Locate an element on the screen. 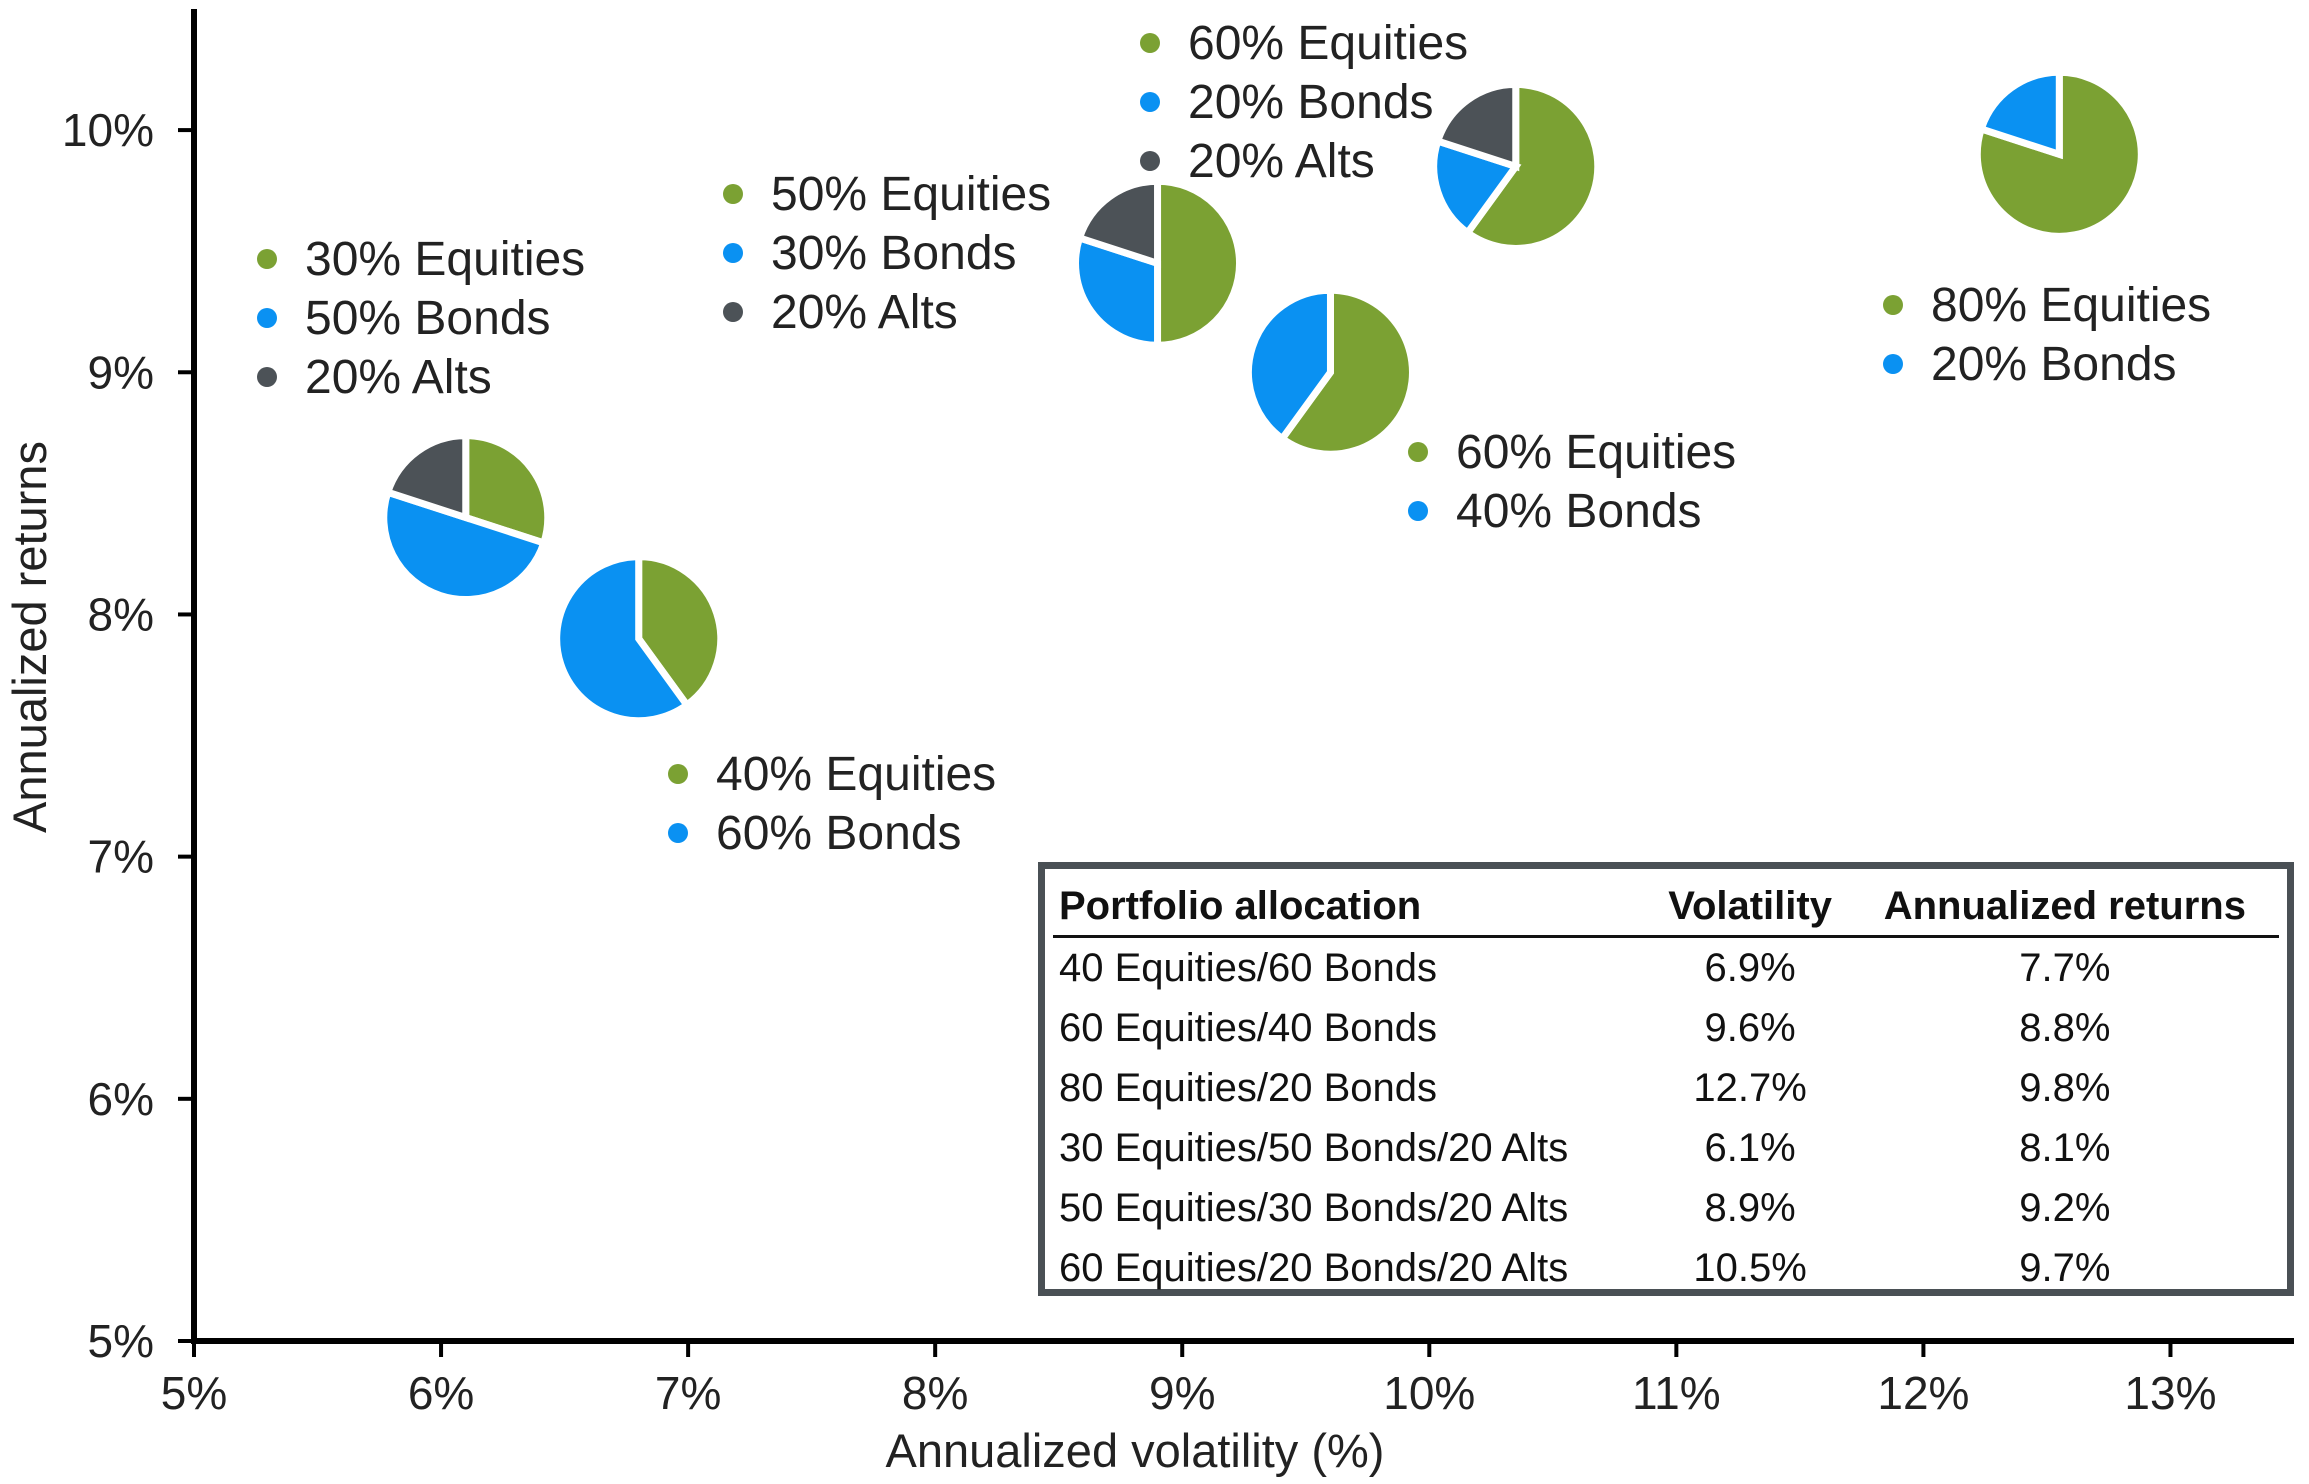 Image resolution: width=2309 pixels, height=1484 pixels. x-axis-title: Annualized volatility (%) is located at coordinates (1135, 1450).